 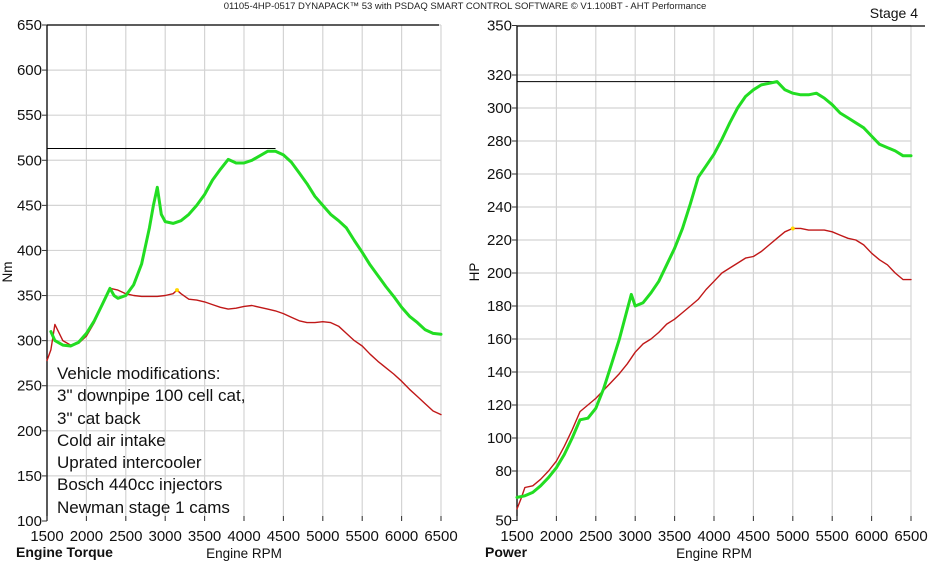 I want to click on tuned-curve, so click(x=246, y=248).